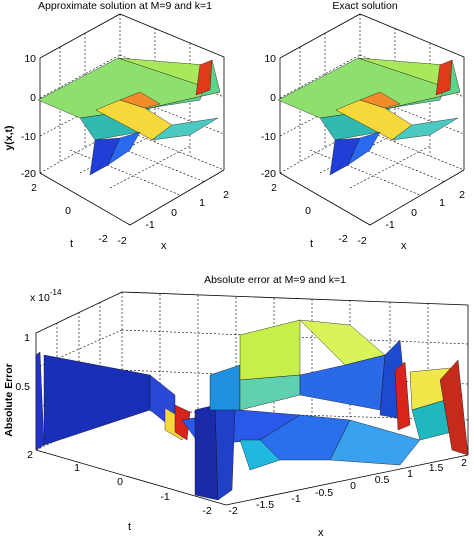 The width and height of the screenshot is (474, 539). I want to click on approx-xlabel: x, so click(164, 246).